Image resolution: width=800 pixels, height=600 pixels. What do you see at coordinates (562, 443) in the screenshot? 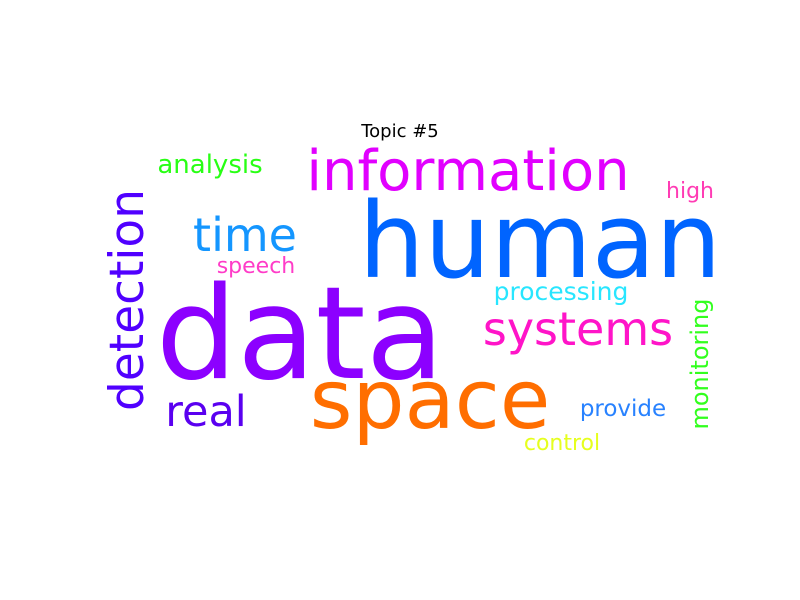
I see `word-control: control` at bounding box center [562, 443].